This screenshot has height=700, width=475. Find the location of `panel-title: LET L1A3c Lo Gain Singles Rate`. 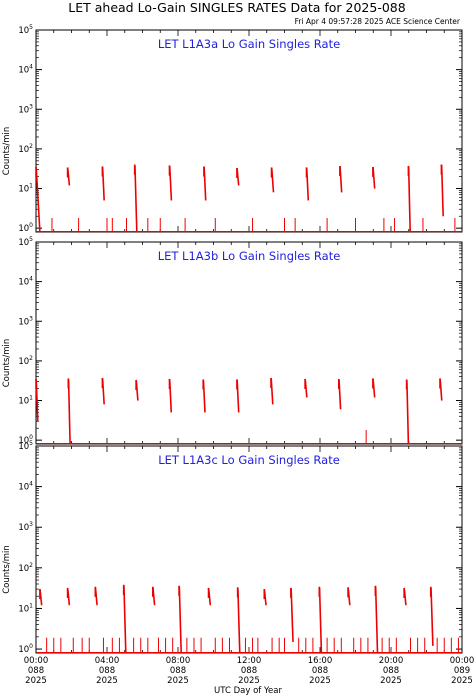

panel-title: LET L1A3c Lo Gain Singles Rate is located at coordinates (249, 460).